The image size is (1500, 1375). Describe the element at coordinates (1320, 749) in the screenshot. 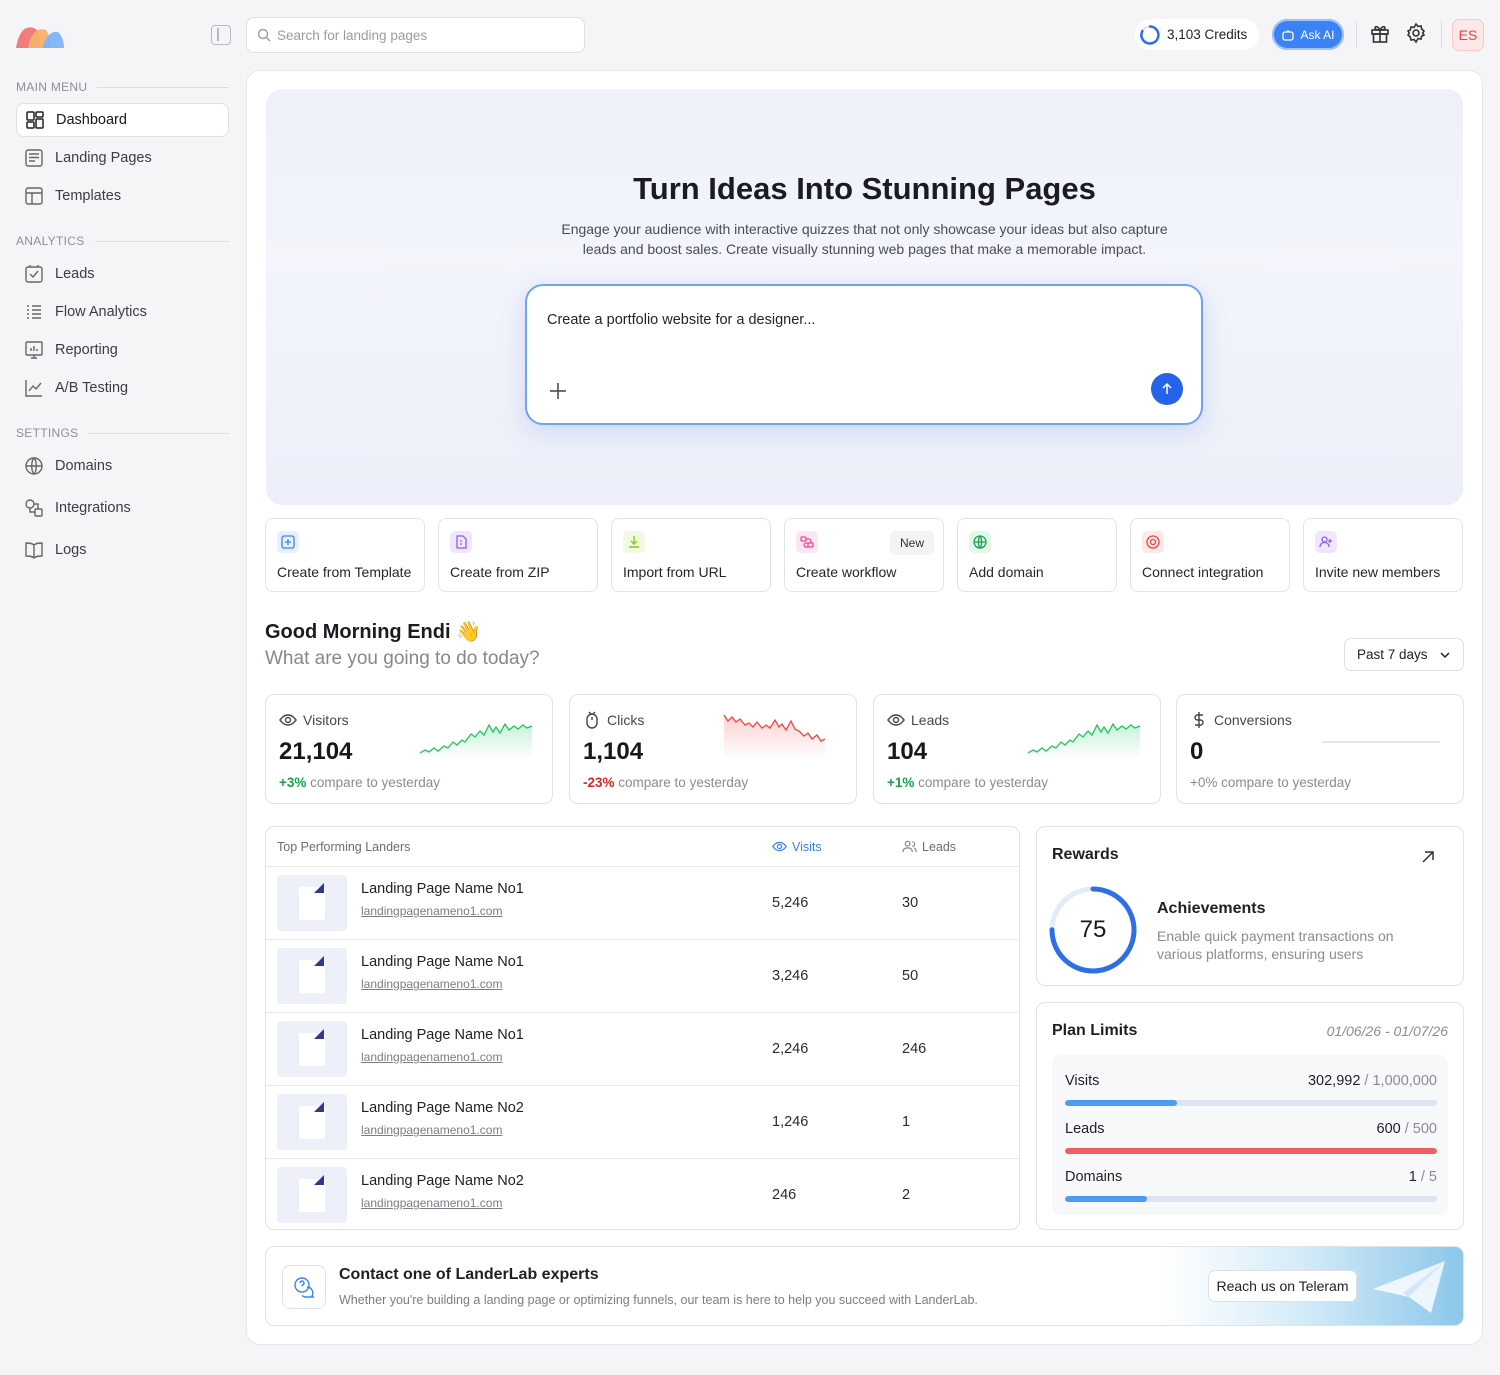

I see `stat-card-conversions: Conversions 0 +0% compare to yesterday` at that location.